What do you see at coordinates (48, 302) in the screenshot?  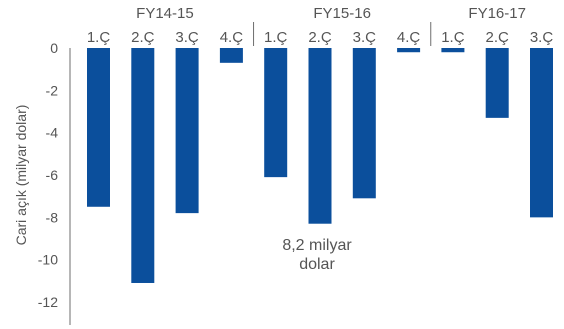 I see `y-tick-label: -12` at bounding box center [48, 302].